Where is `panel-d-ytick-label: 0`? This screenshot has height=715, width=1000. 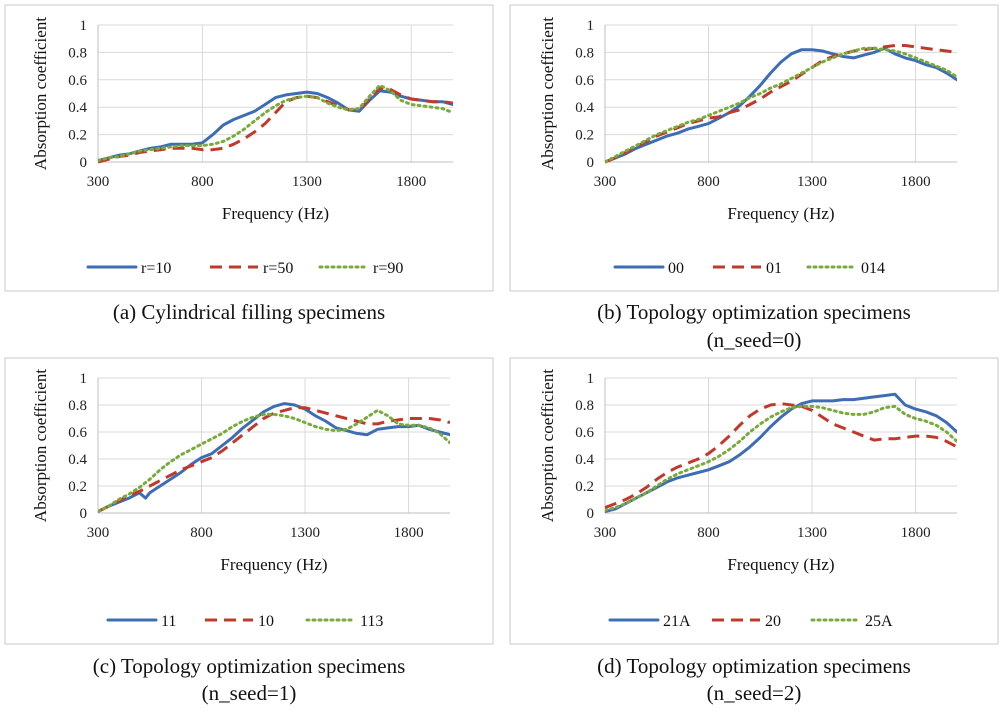 panel-d-ytick-label: 0 is located at coordinates (591, 514).